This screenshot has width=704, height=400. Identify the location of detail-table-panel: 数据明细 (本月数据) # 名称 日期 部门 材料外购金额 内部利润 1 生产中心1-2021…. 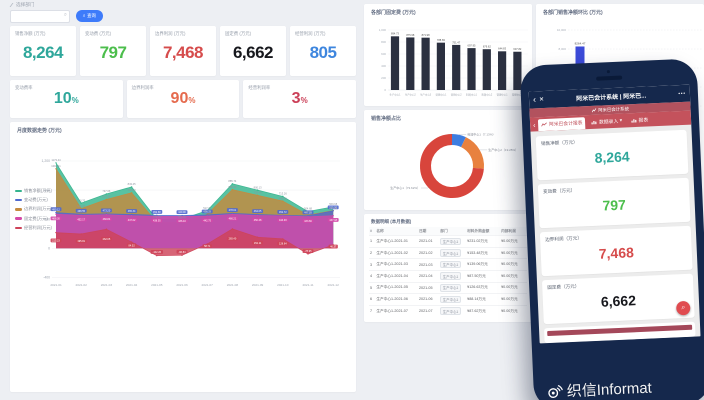
(448, 268).